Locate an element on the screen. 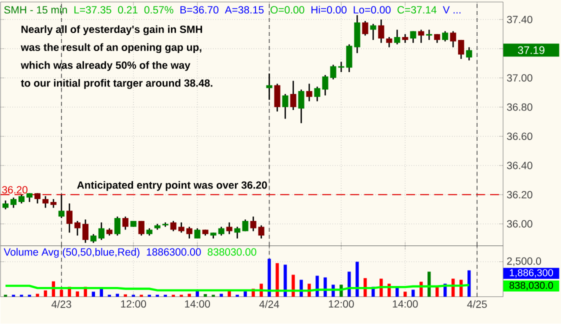 This screenshot has height=324, width=561. x-tick-label: 4/25 is located at coordinates (477, 304).